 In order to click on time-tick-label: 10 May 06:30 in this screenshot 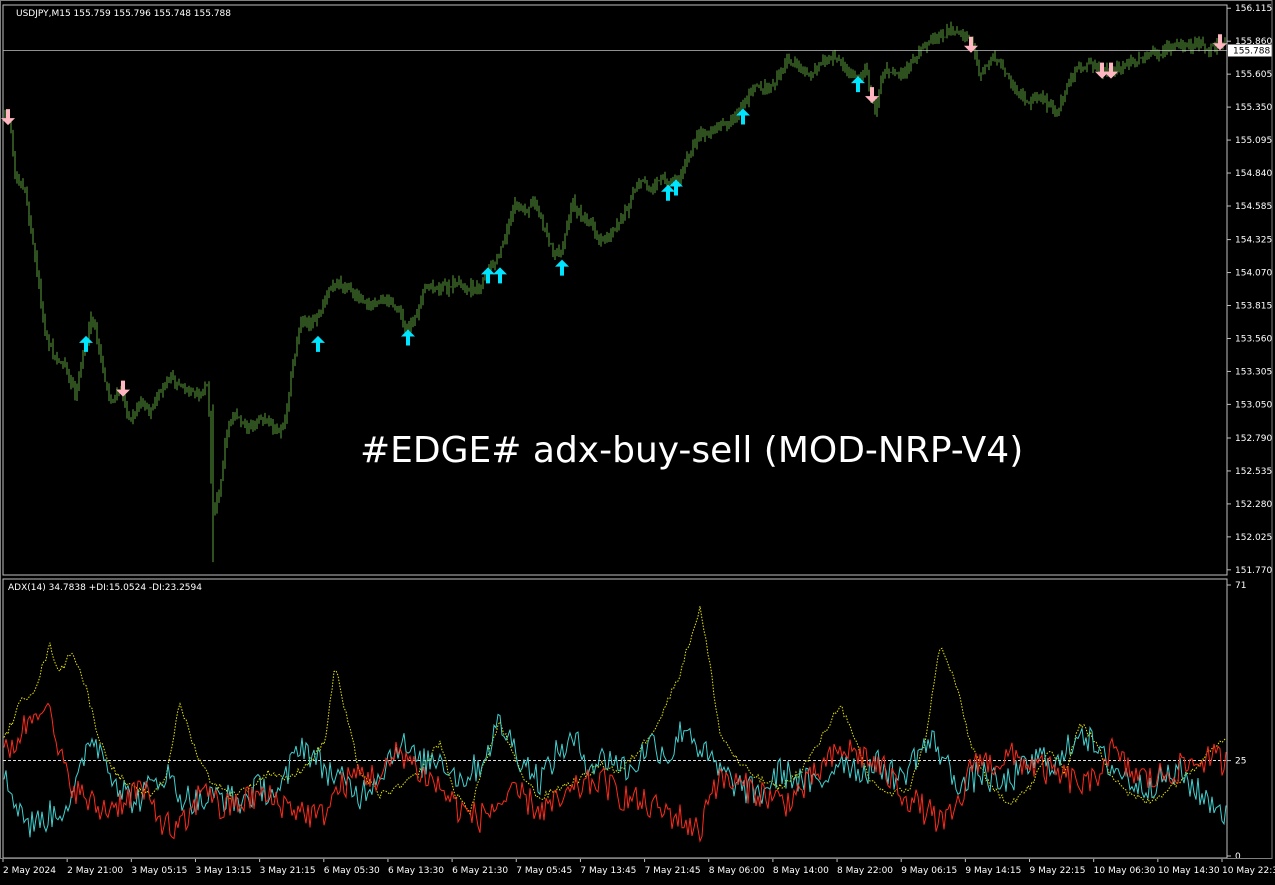, I will do `click(1125, 871)`.